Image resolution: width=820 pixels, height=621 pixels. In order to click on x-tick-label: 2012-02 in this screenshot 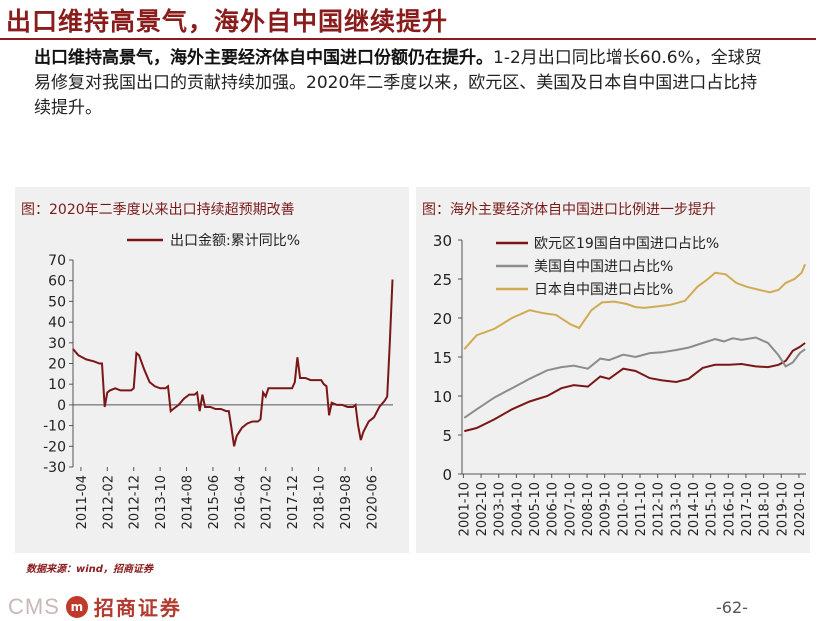, I will do `click(108, 502)`.